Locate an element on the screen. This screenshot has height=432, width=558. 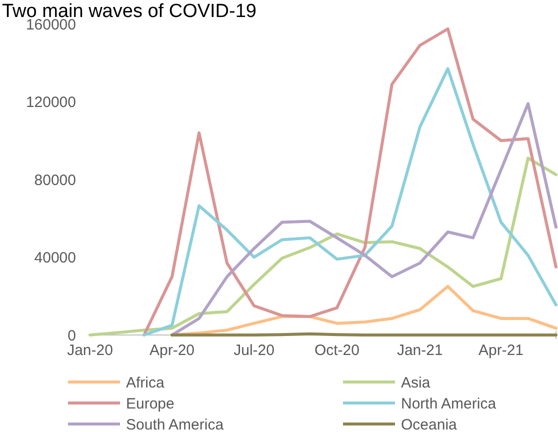
legend-label: Europe is located at coordinates (150, 403).